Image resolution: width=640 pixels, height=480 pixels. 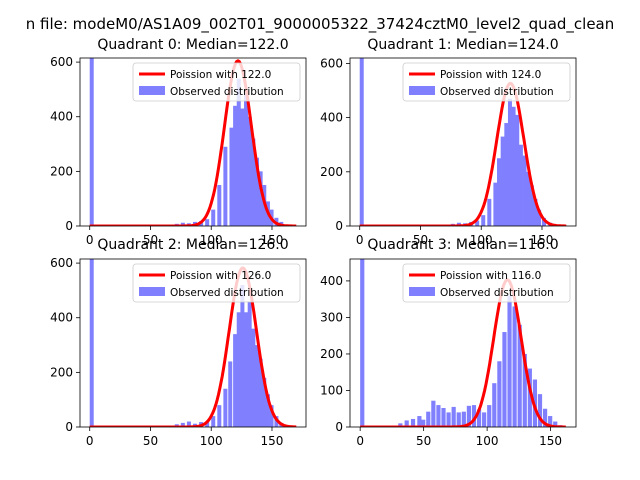 What do you see at coordinates (192, 45) in the screenshot?
I see `quadrant-0-title: Quadrant 0: Median=122.0` at bounding box center [192, 45].